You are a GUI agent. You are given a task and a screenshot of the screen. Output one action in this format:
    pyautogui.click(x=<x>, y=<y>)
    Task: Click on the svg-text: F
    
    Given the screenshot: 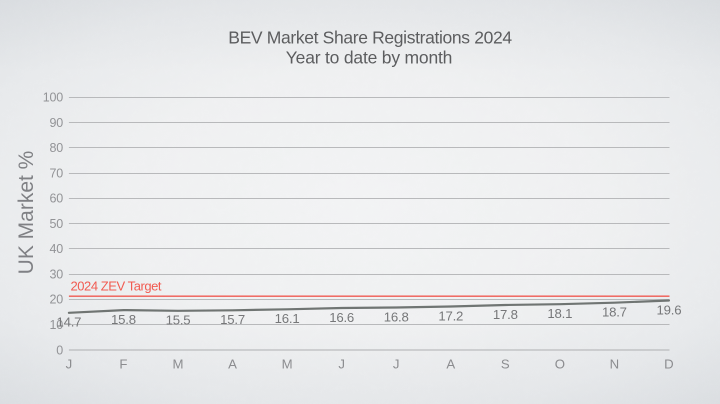 What is the action you would take?
    pyautogui.click(x=123, y=364)
    